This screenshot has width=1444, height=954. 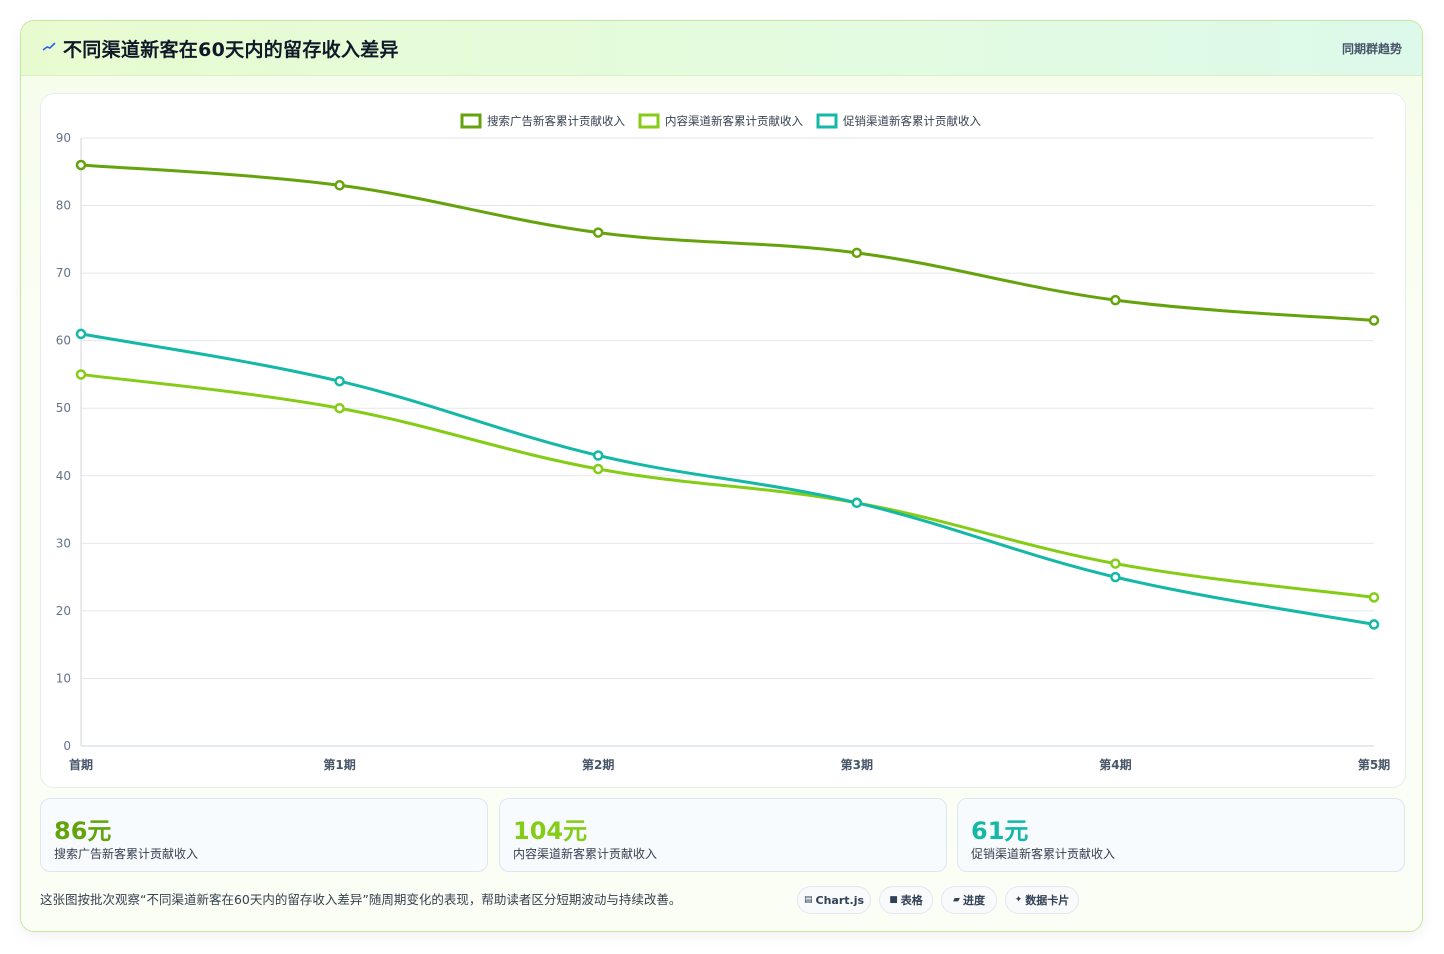 What do you see at coordinates (67, 746) in the screenshot?
I see `y-tick-label: 0` at bounding box center [67, 746].